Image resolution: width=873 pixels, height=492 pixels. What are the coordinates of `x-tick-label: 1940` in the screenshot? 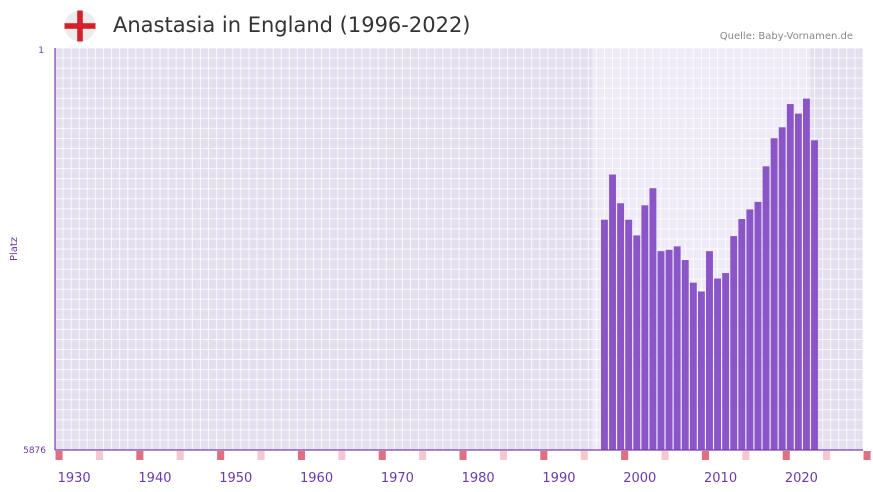 It's located at (154, 478).